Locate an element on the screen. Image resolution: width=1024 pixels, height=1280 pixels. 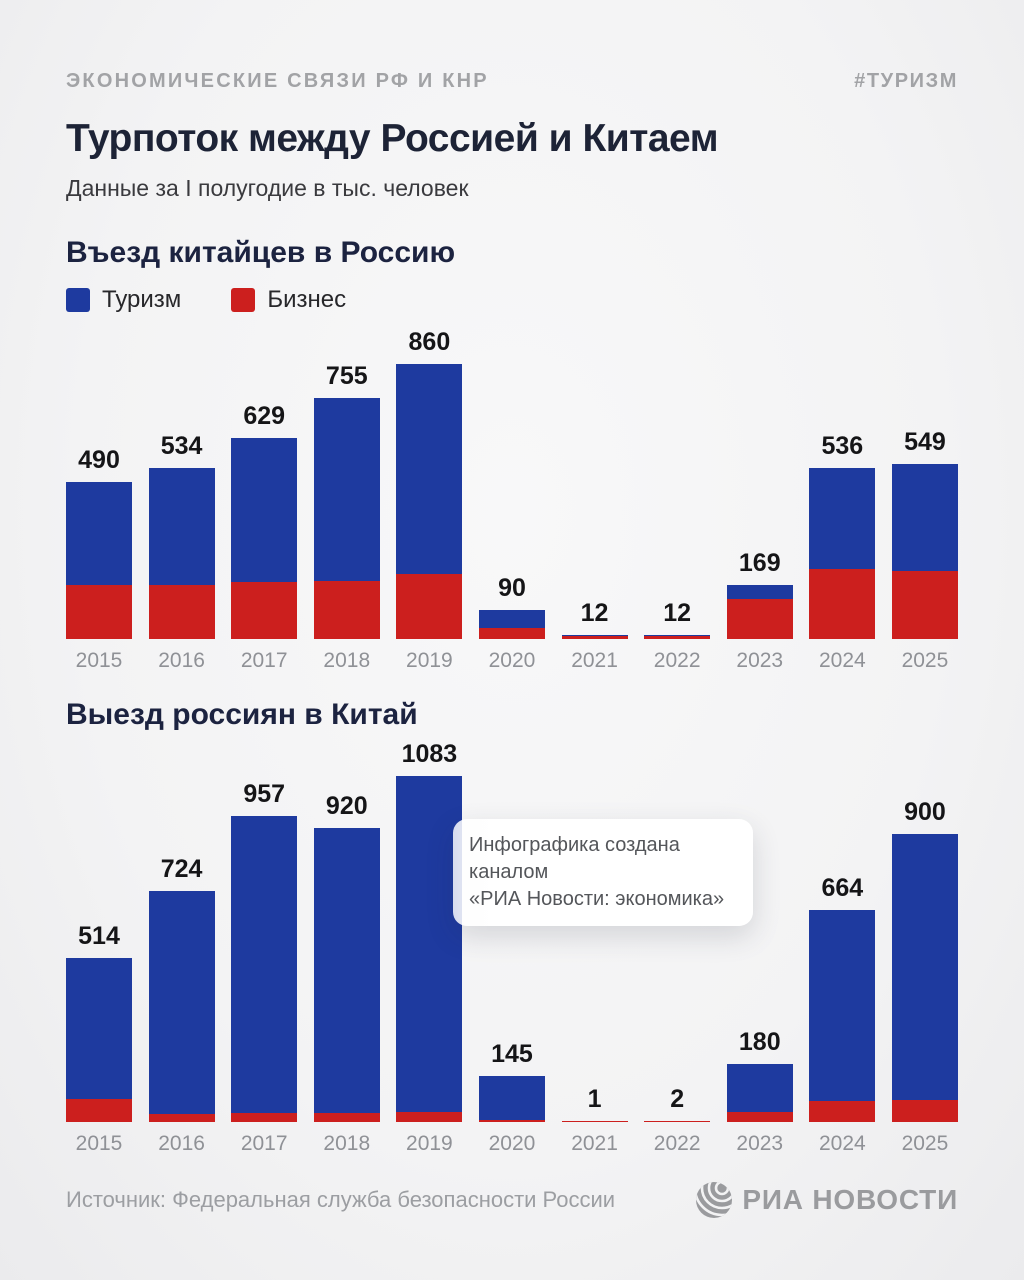
bar-group-2024: 536 2024 is located at coordinates (842, 553).